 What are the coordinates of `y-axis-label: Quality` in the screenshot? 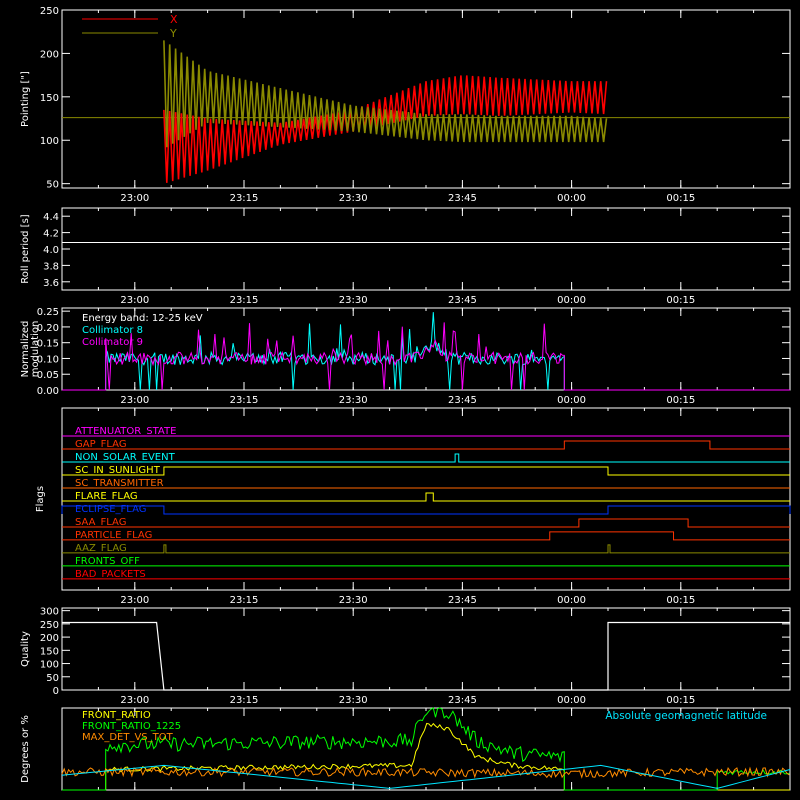 It's located at (25, 649).